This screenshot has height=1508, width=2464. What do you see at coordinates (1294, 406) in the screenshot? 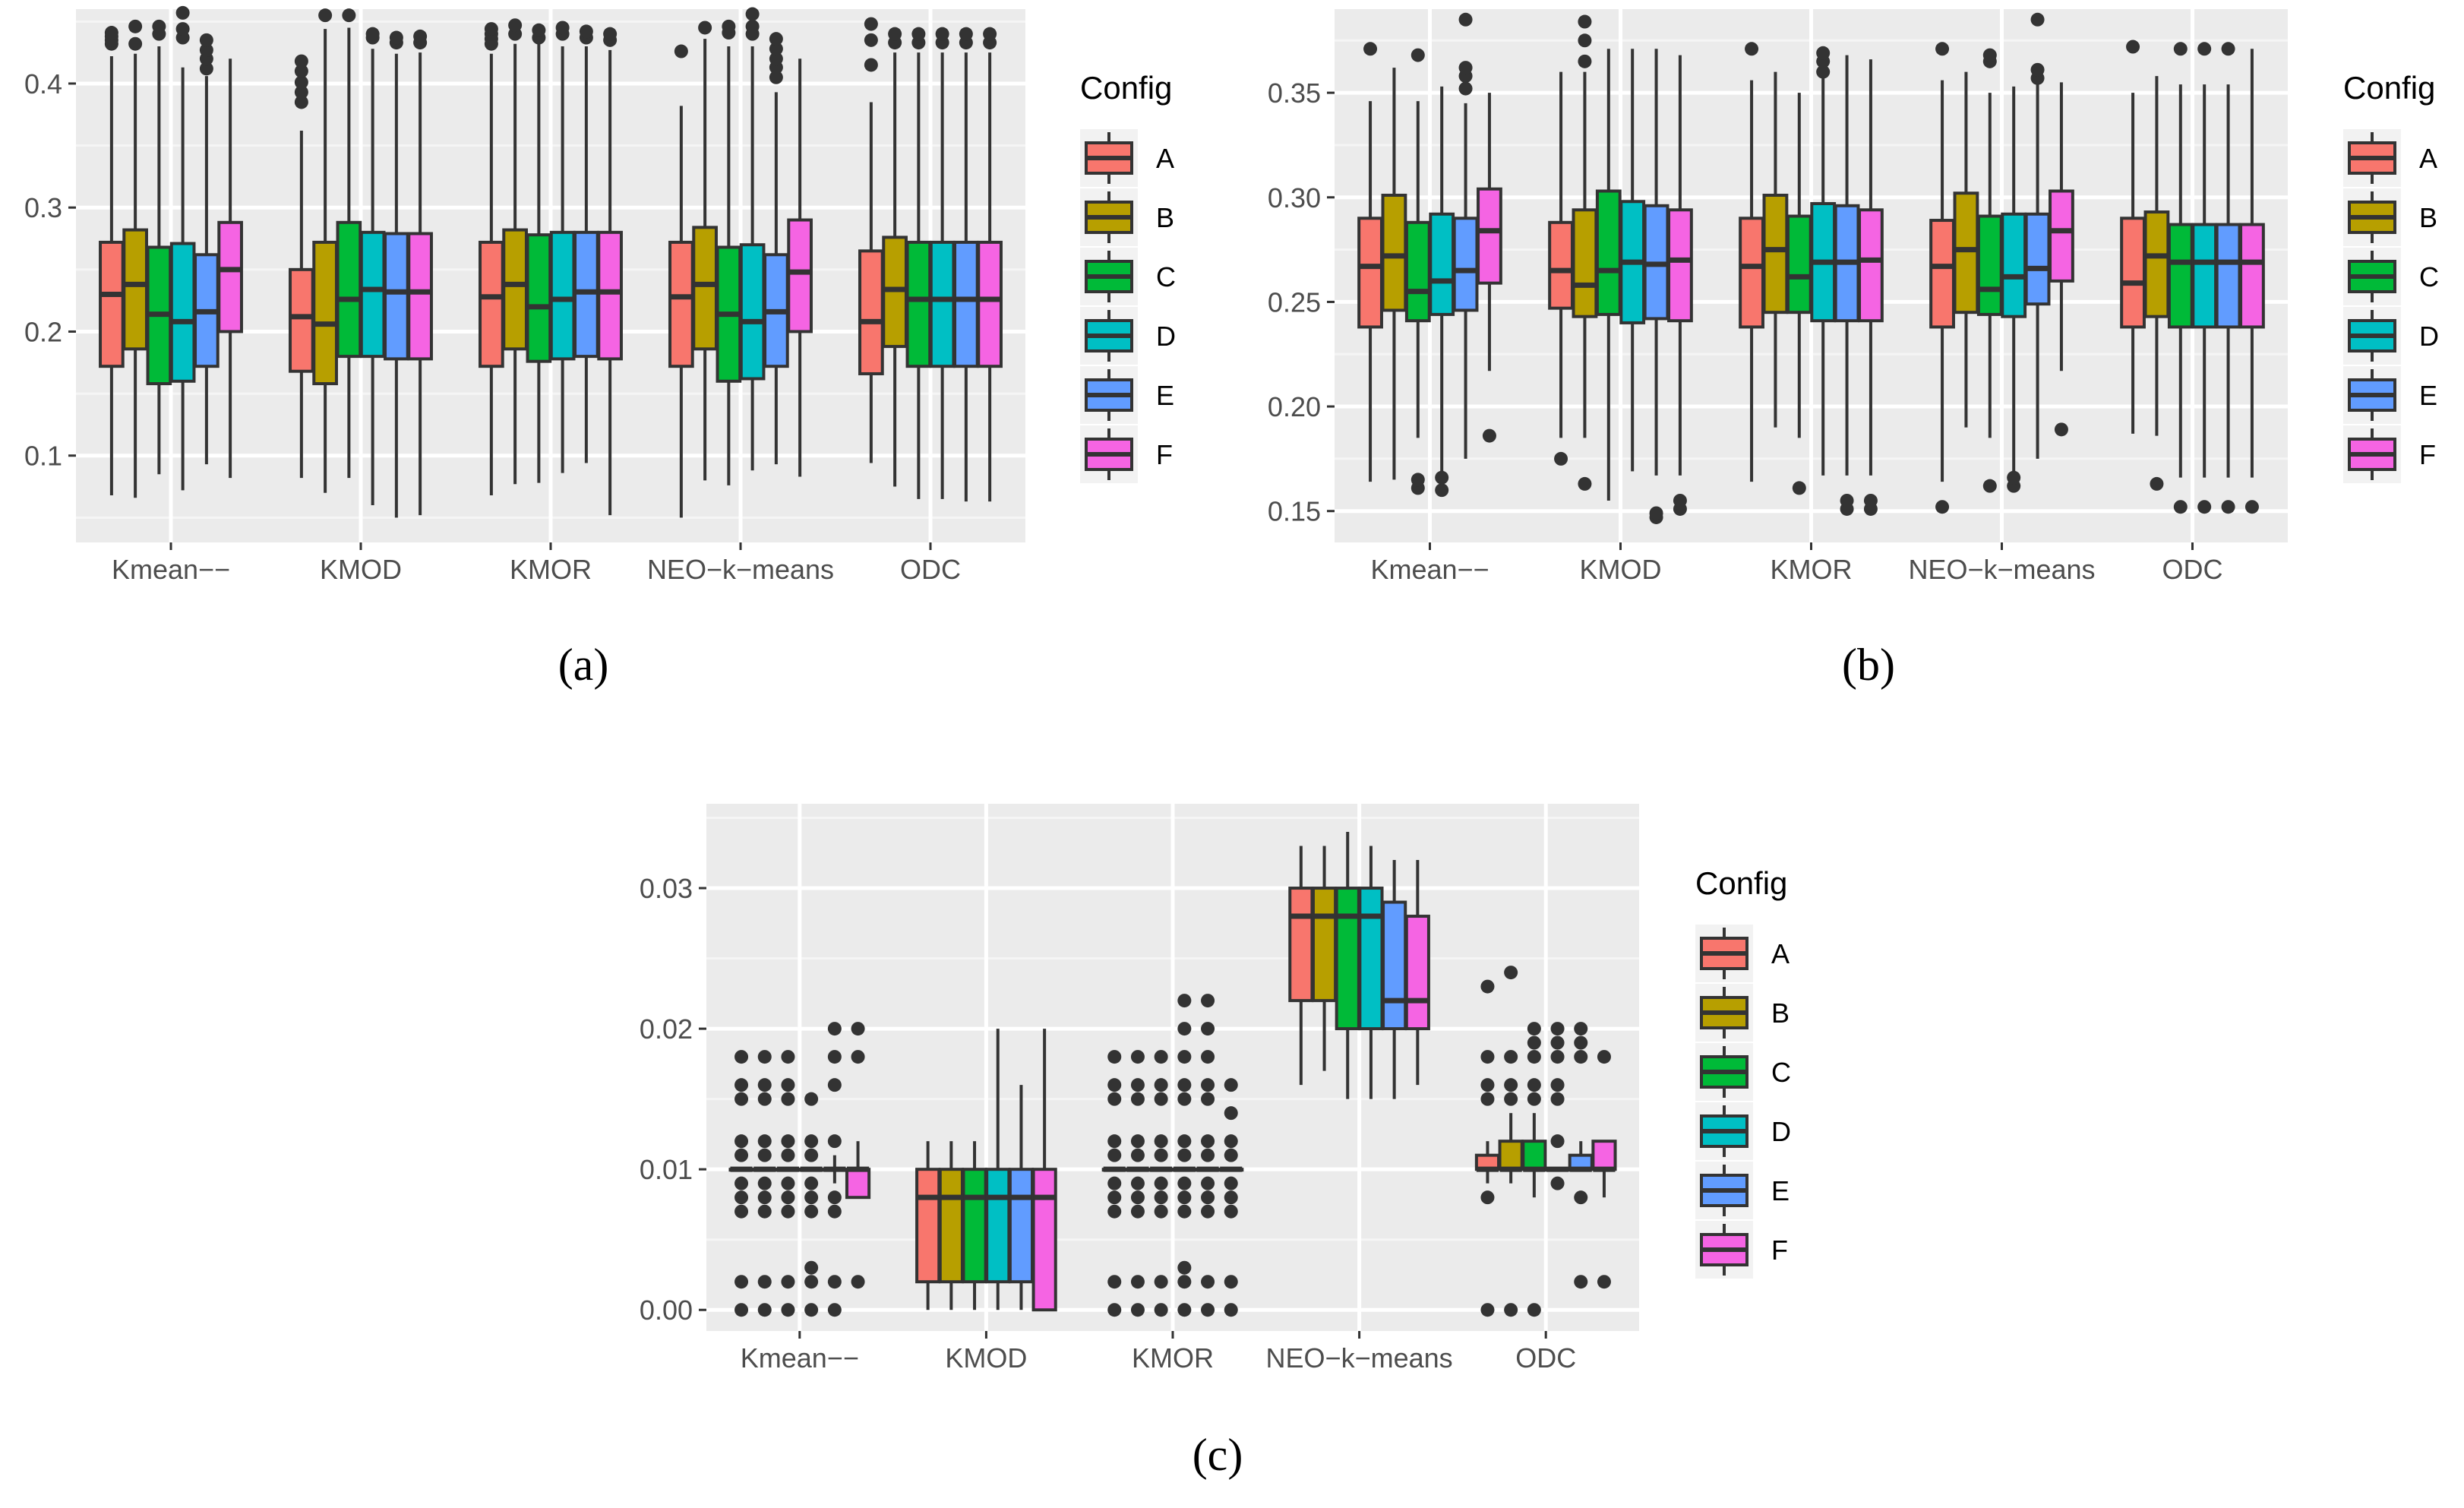
I see `y-tick-label: 0.20` at bounding box center [1294, 406].